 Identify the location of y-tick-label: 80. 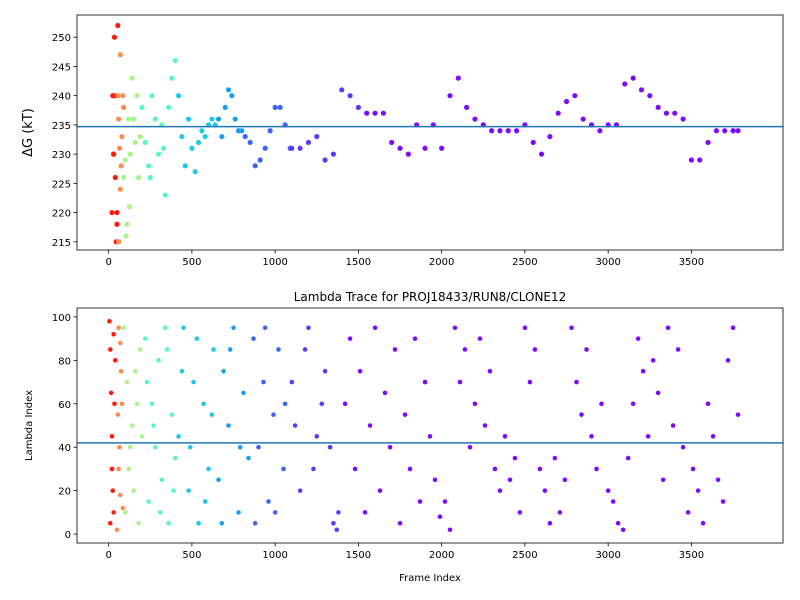
(64, 361).